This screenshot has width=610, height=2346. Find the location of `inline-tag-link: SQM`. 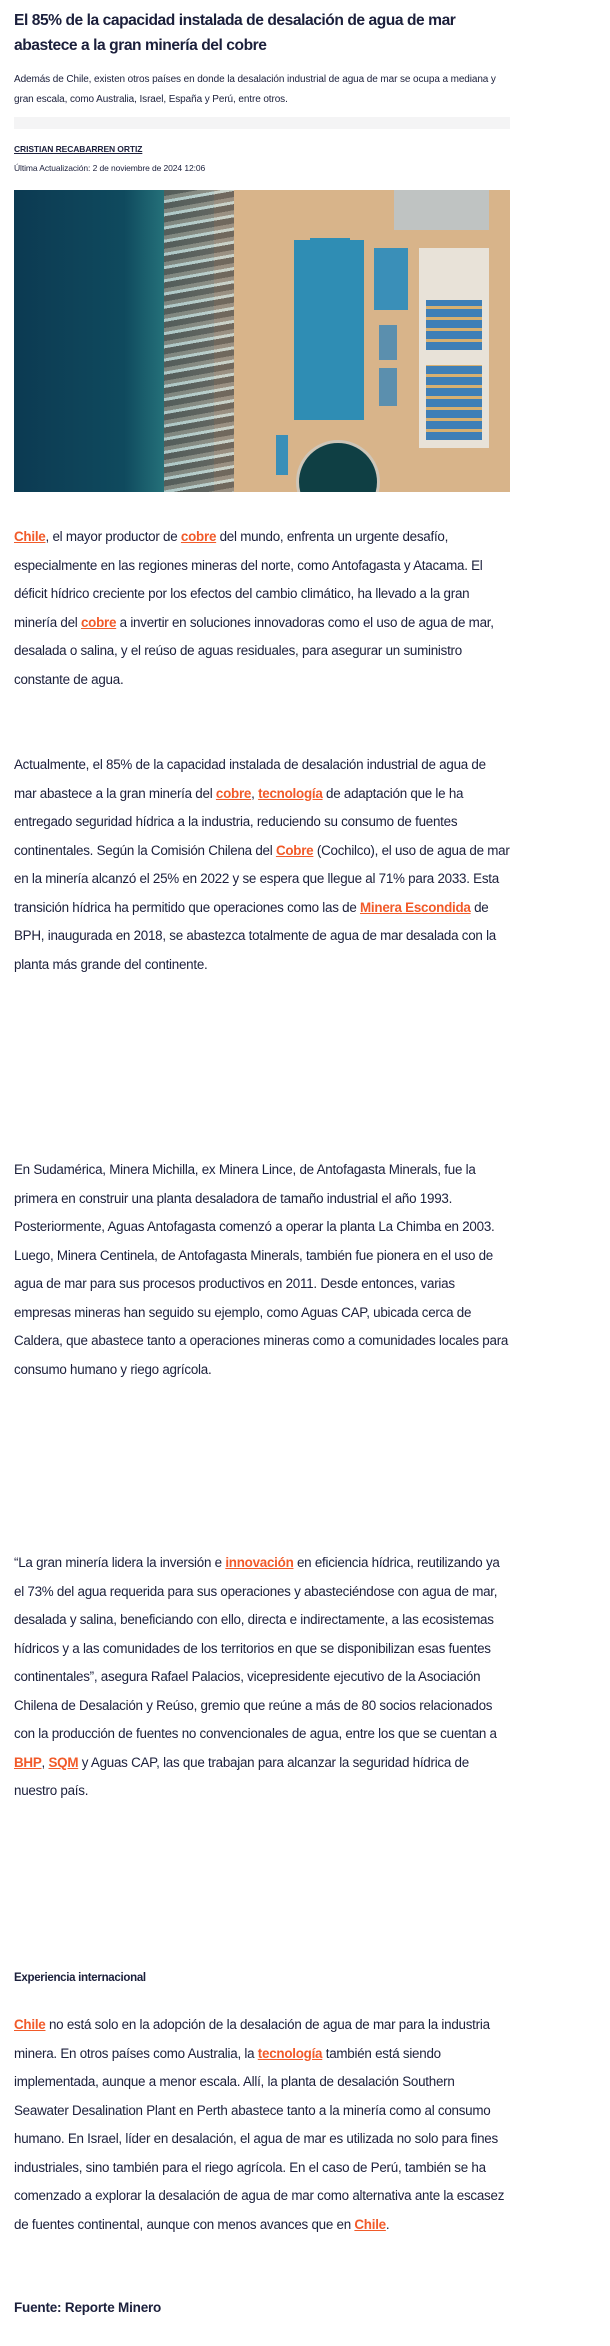

inline-tag-link: SQM is located at coordinates (63, 1762).